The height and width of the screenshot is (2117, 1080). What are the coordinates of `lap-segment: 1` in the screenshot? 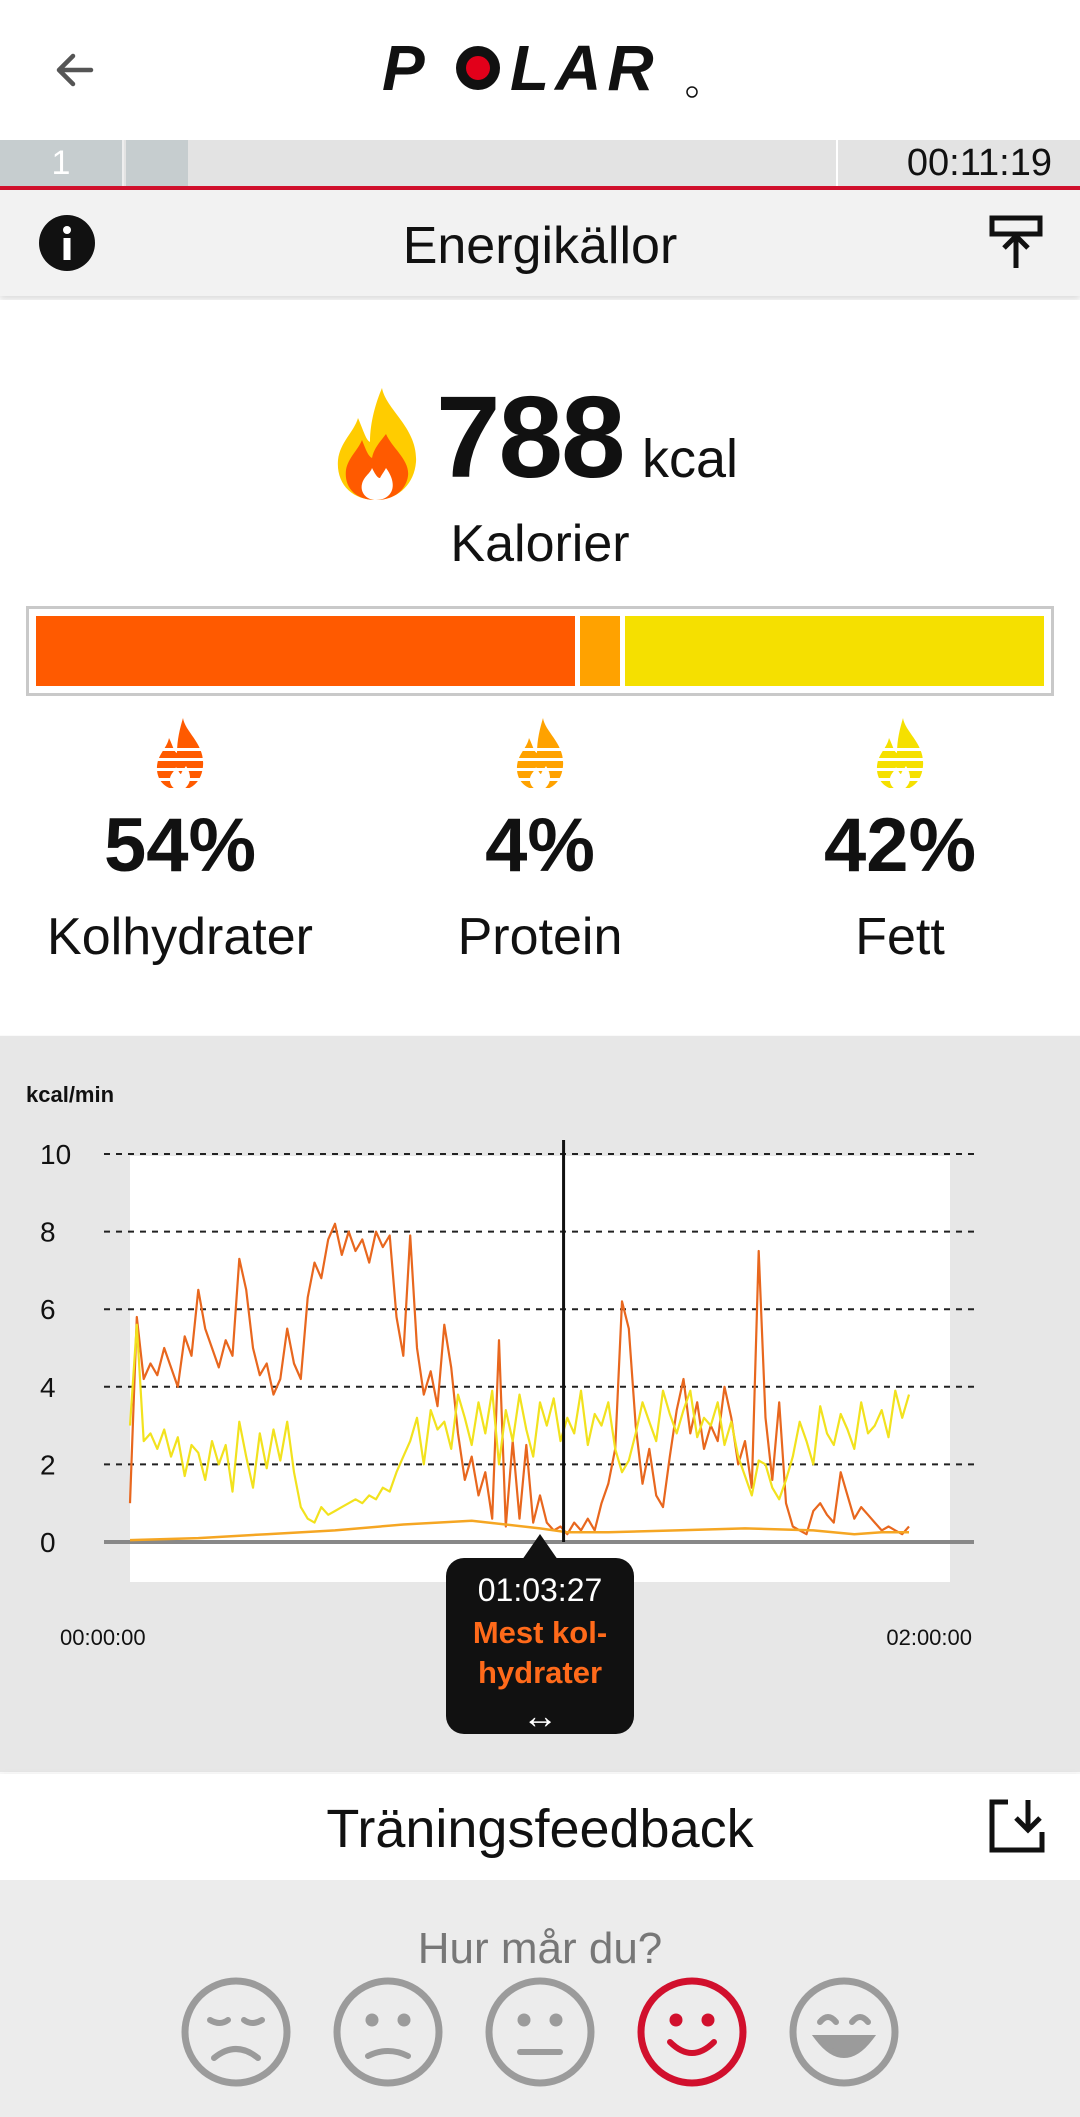 It's located at (62, 163).